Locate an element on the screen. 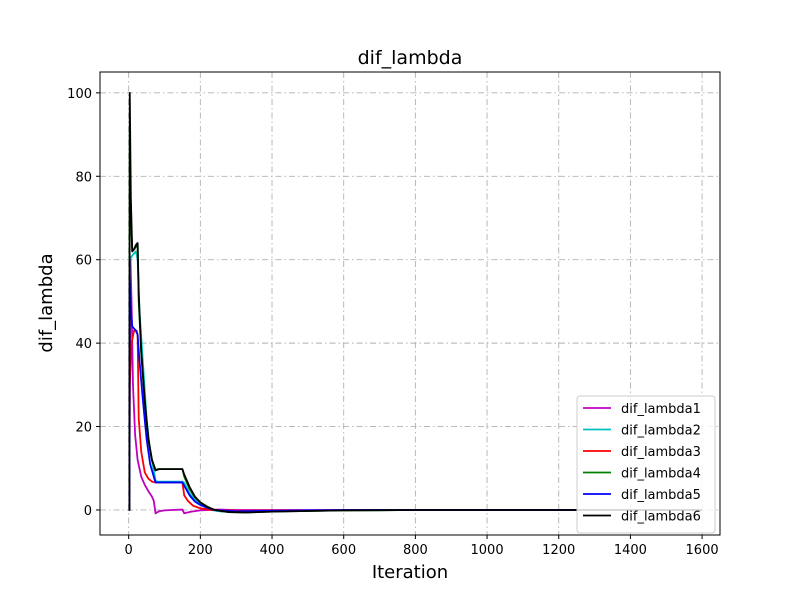  legend-label-dif_lambda6: dif_lambda6 is located at coordinates (661, 517).